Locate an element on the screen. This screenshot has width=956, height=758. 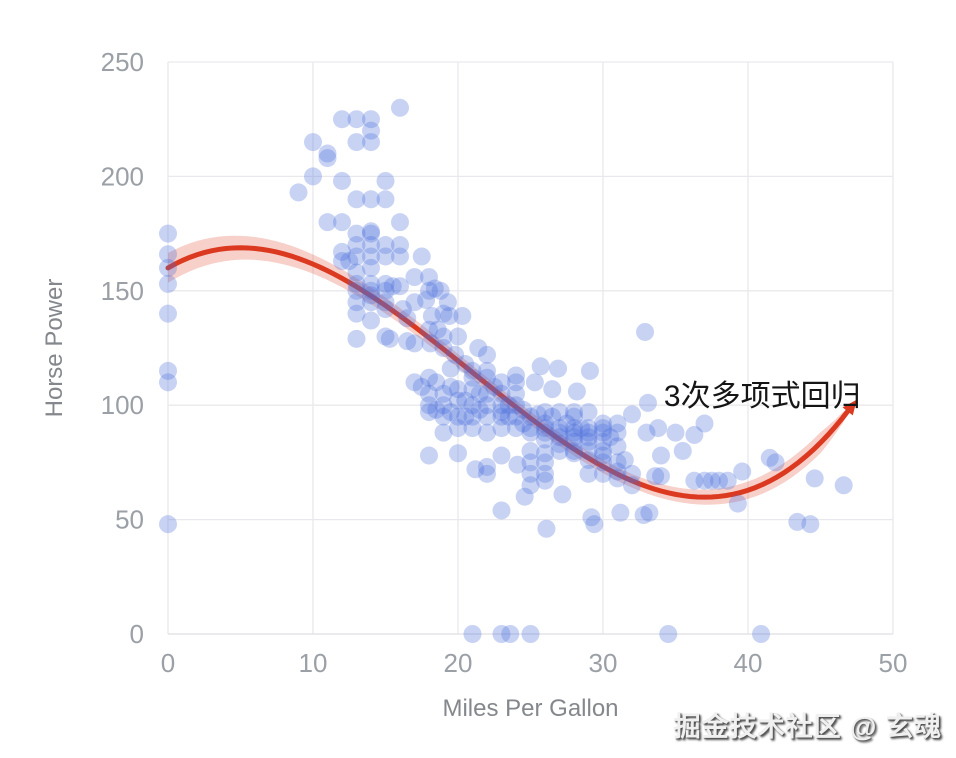
regression-annotation: 3次多项式回归 is located at coordinates (762, 396).